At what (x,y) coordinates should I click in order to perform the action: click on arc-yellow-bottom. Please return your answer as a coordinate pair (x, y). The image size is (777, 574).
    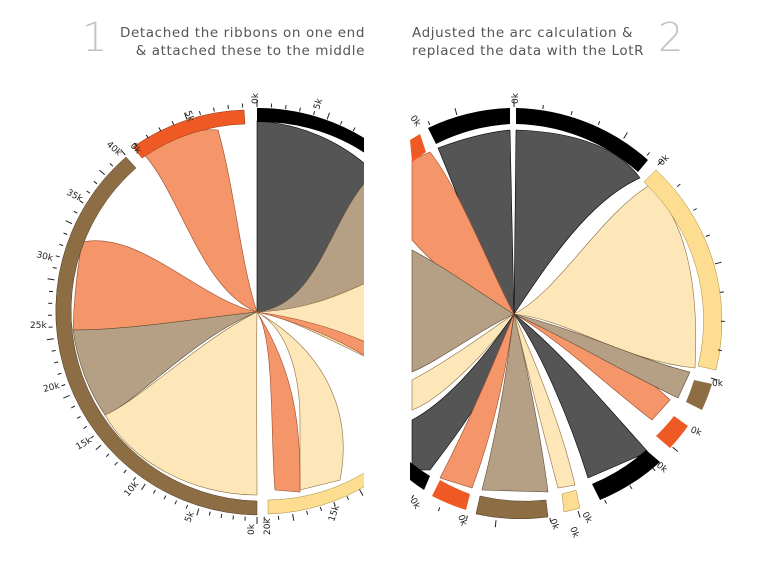
    Looking at the image, I should click on (571, 501).